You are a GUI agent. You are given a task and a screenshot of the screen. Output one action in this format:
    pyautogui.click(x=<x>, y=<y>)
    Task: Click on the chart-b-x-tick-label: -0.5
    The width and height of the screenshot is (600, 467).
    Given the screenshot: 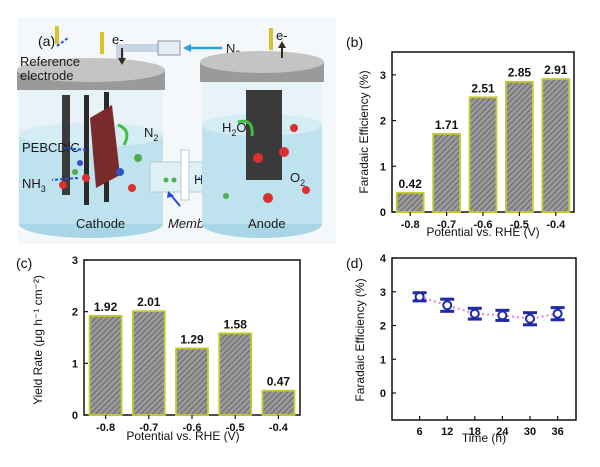 What is the action you would take?
    pyautogui.click(x=519, y=225)
    